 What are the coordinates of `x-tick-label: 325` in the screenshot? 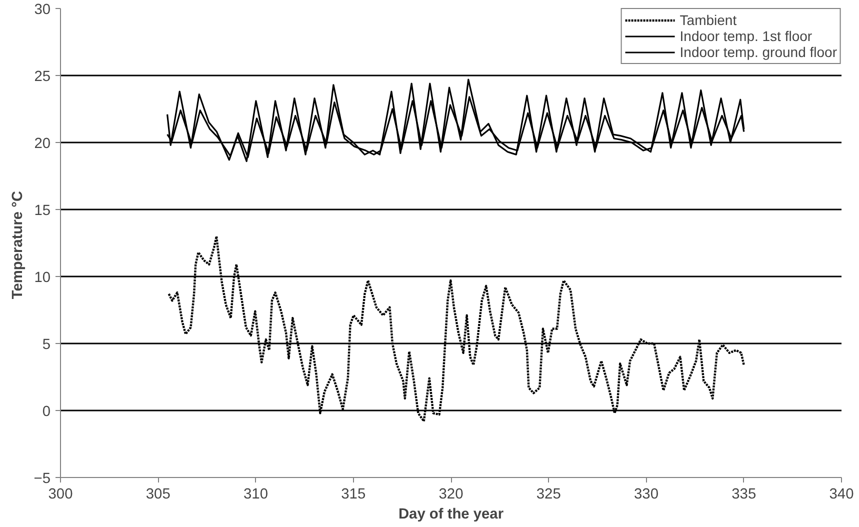 It's located at (548, 494).